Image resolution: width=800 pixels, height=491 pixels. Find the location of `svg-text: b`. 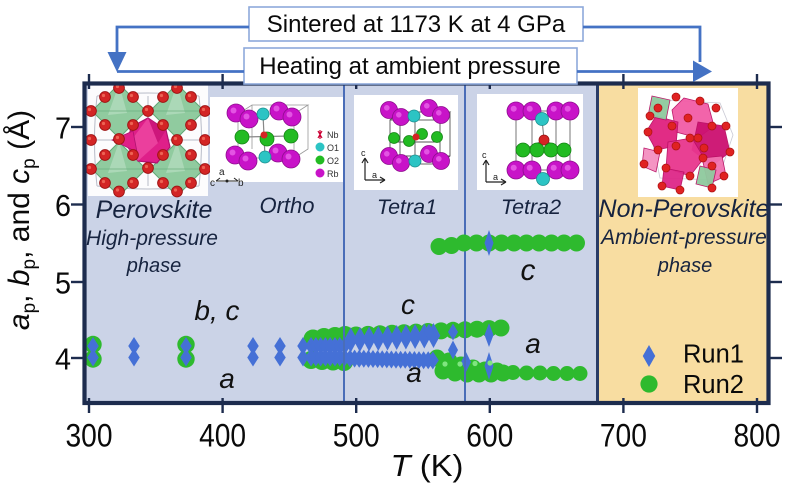

svg-text: b is located at coordinates (241, 183).